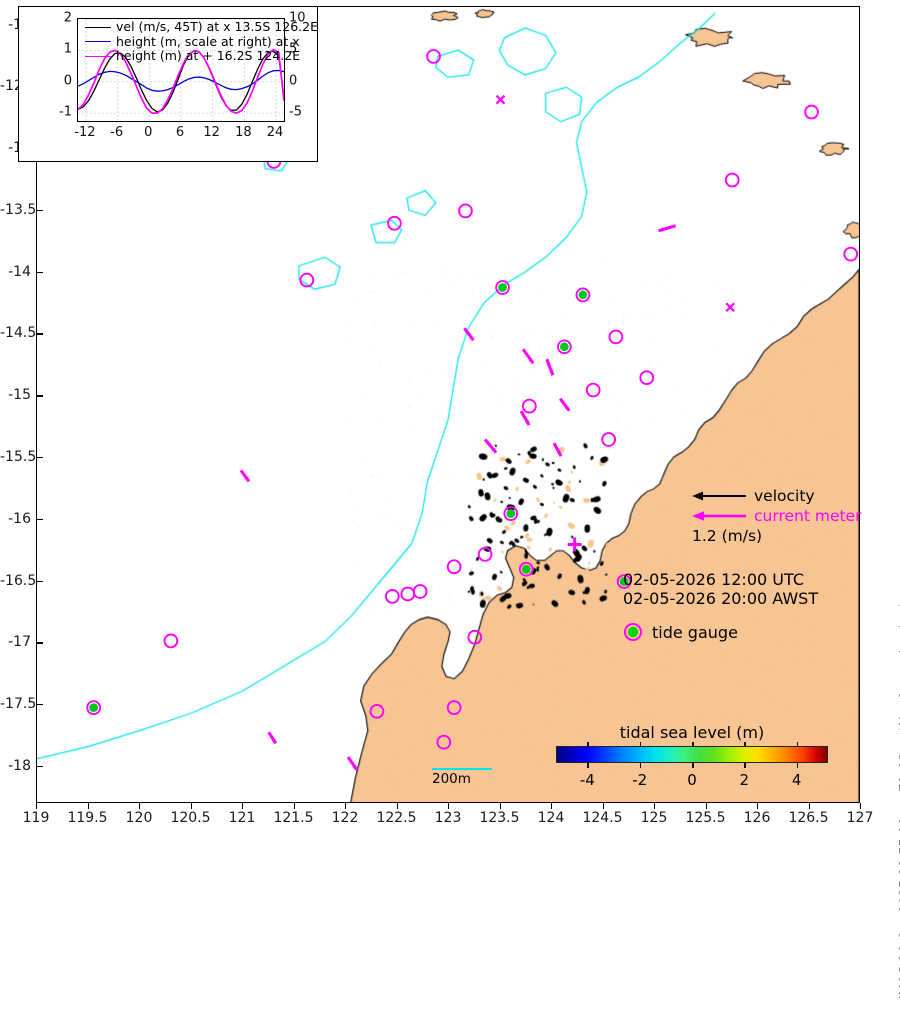 Image resolution: width=900 pixels, height=1016 pixels. What do you see at coordinates (705, 818) in the screenshot?
I see `x-tick-label: 125.5` at bounding box center [705, 818].